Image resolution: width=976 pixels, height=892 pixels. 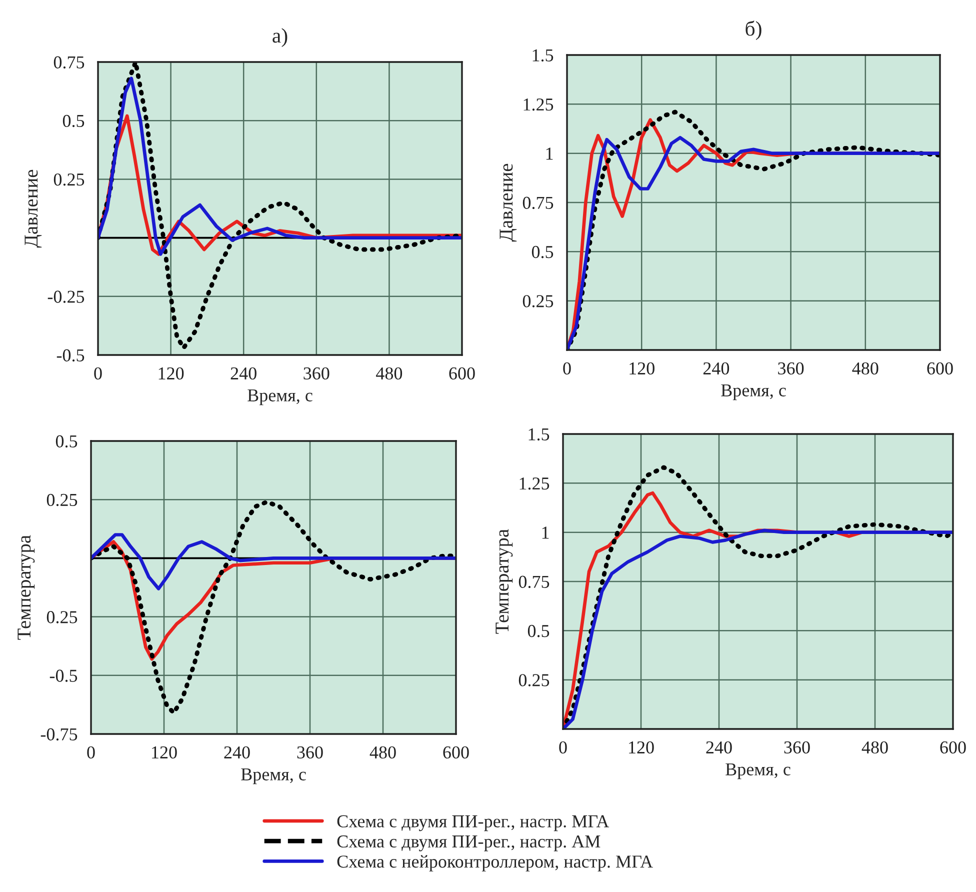 I want to click on y-tick-label: -0.25, so click(x=66, y=296).